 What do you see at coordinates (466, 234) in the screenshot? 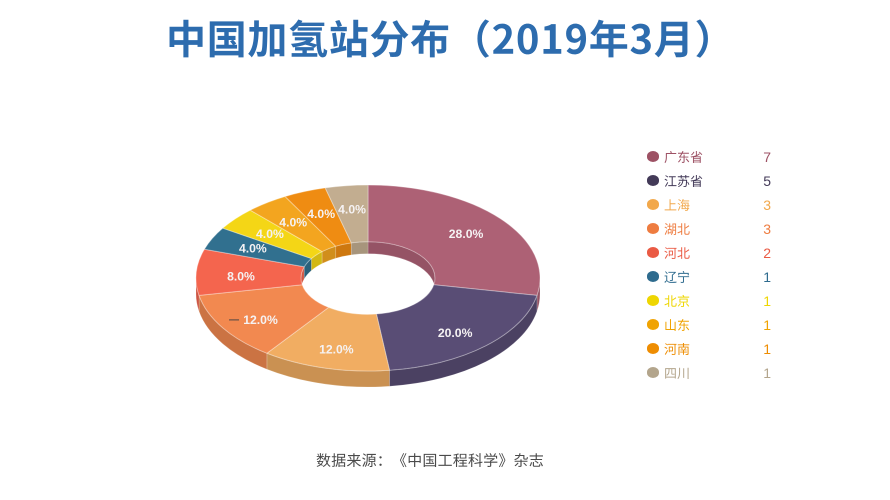
I see `slice-label: 28.0%` at bounding box center [466, 234].